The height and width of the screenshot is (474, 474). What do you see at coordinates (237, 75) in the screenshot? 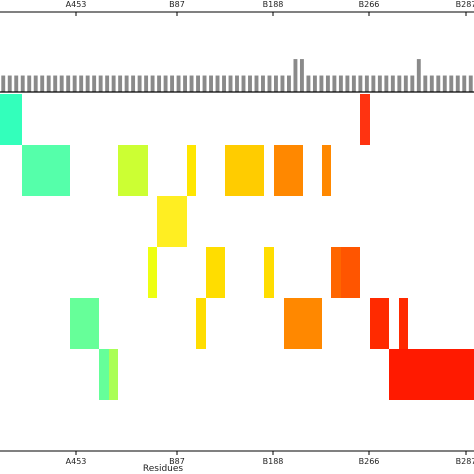
I see `contact-frequency-bars` at bounding box center [237, 75].